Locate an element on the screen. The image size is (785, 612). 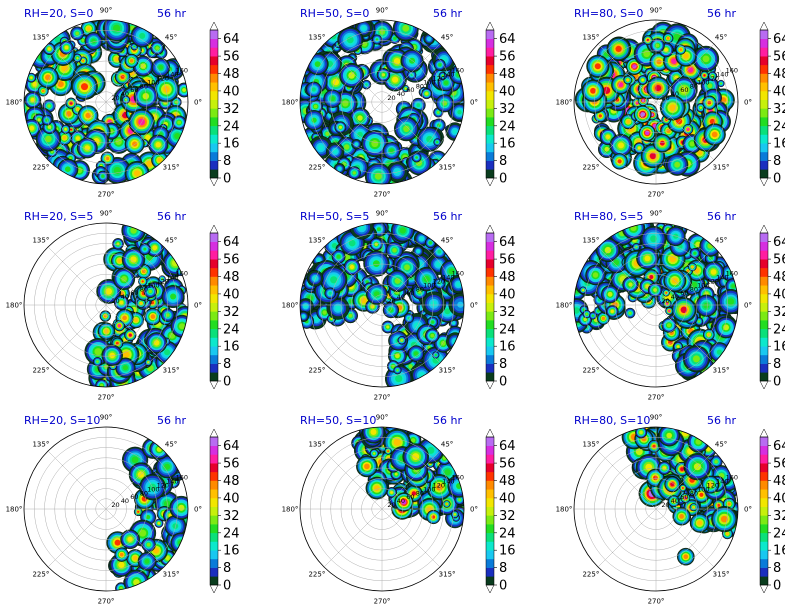
colorbar-tick-label: 64 is located at coordinates (507, 39).